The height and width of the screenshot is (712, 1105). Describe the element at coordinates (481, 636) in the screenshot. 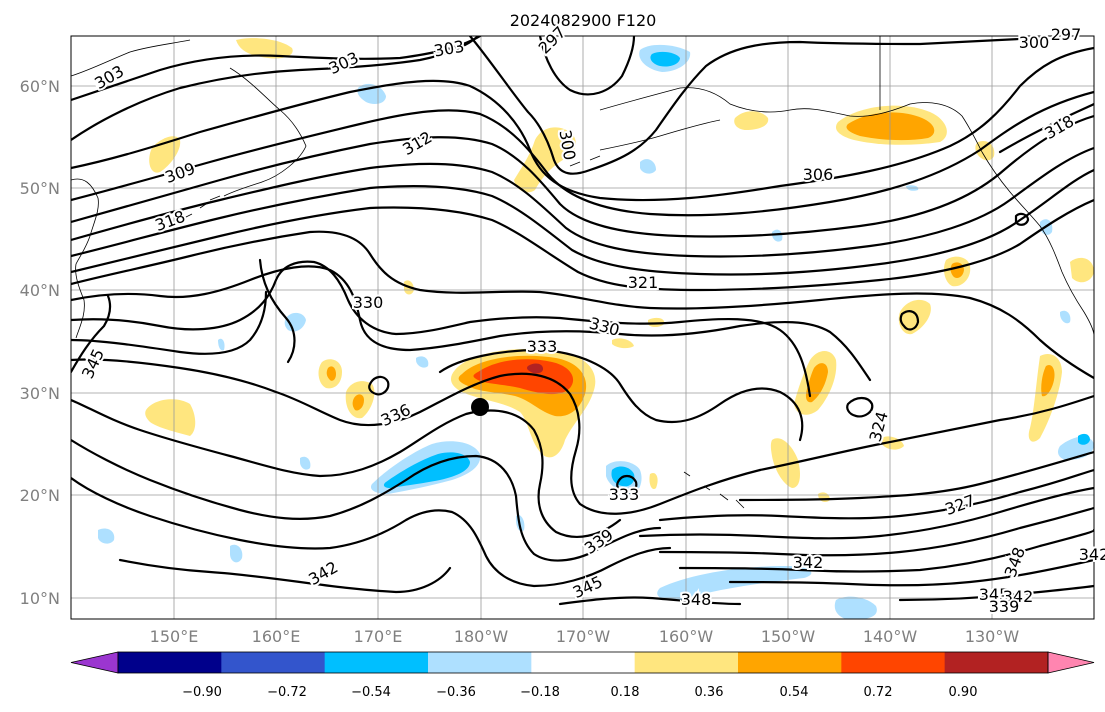

I see `lon-label: 180°W` at that location.